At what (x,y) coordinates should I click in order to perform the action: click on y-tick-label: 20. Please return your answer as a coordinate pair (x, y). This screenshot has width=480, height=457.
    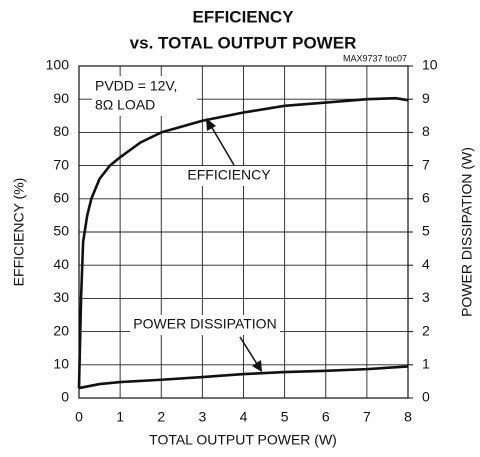
    Looking at the image, I should click on (61, 330).